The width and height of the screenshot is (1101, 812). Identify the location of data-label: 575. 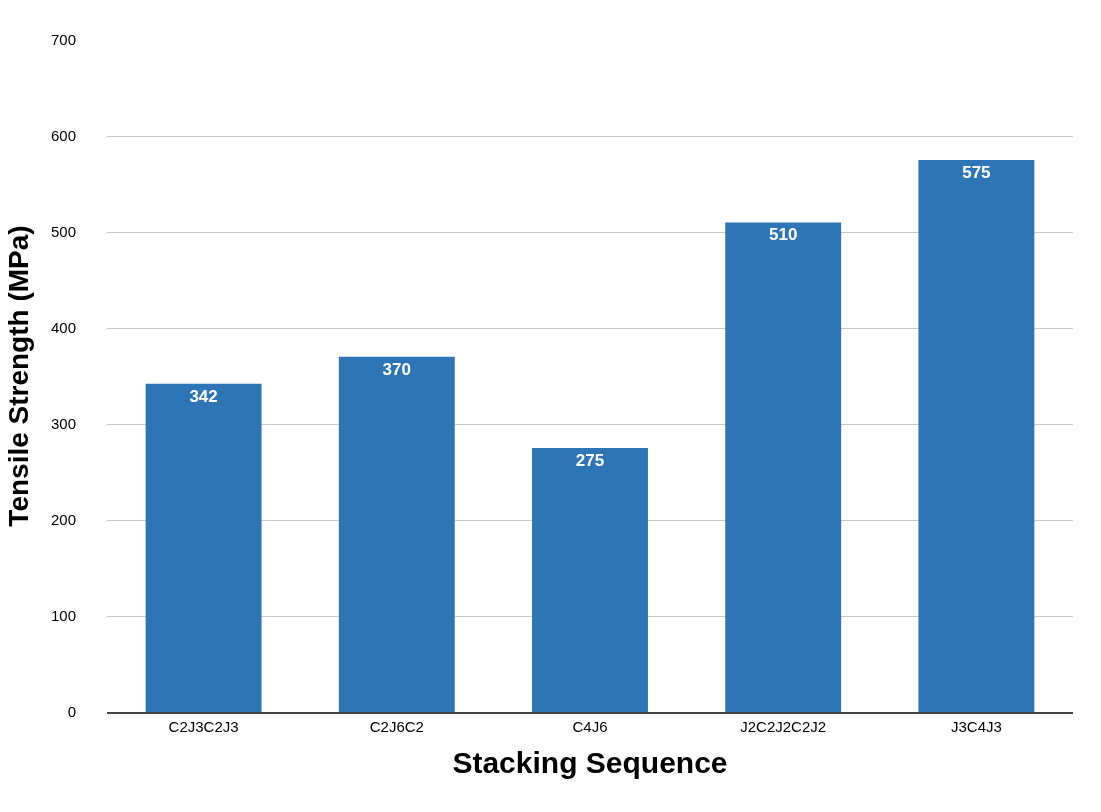
(976, 172).